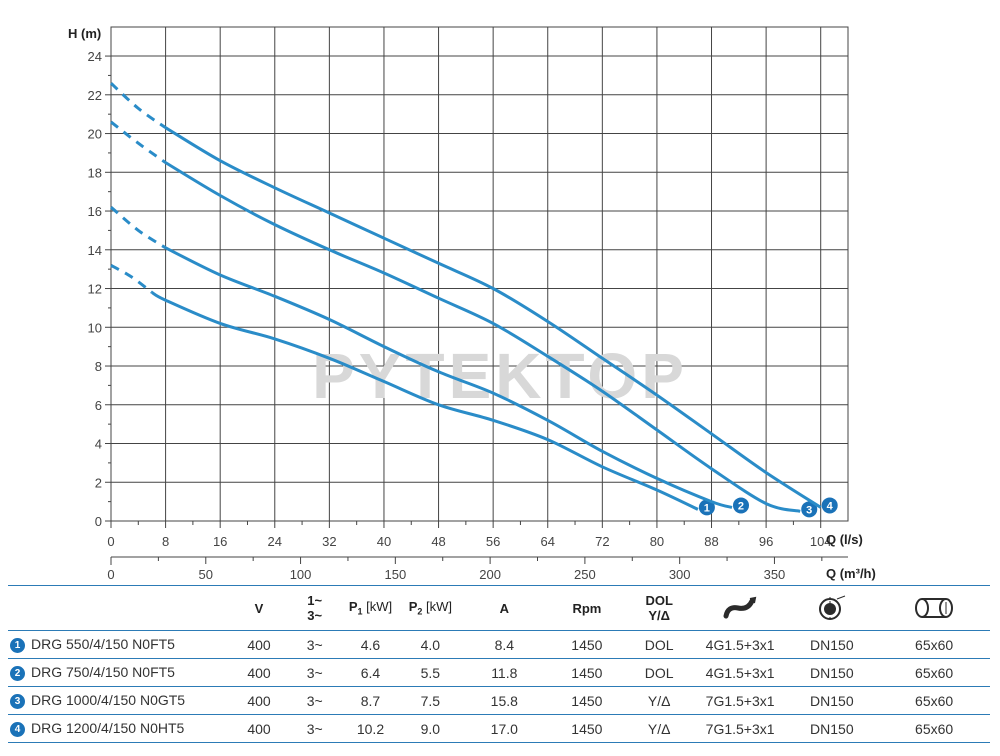 The image size is (1000, 756). Describe the element at coordinates (493, 541) in the screenshot. I see `x-tick-label: 56` at that location.